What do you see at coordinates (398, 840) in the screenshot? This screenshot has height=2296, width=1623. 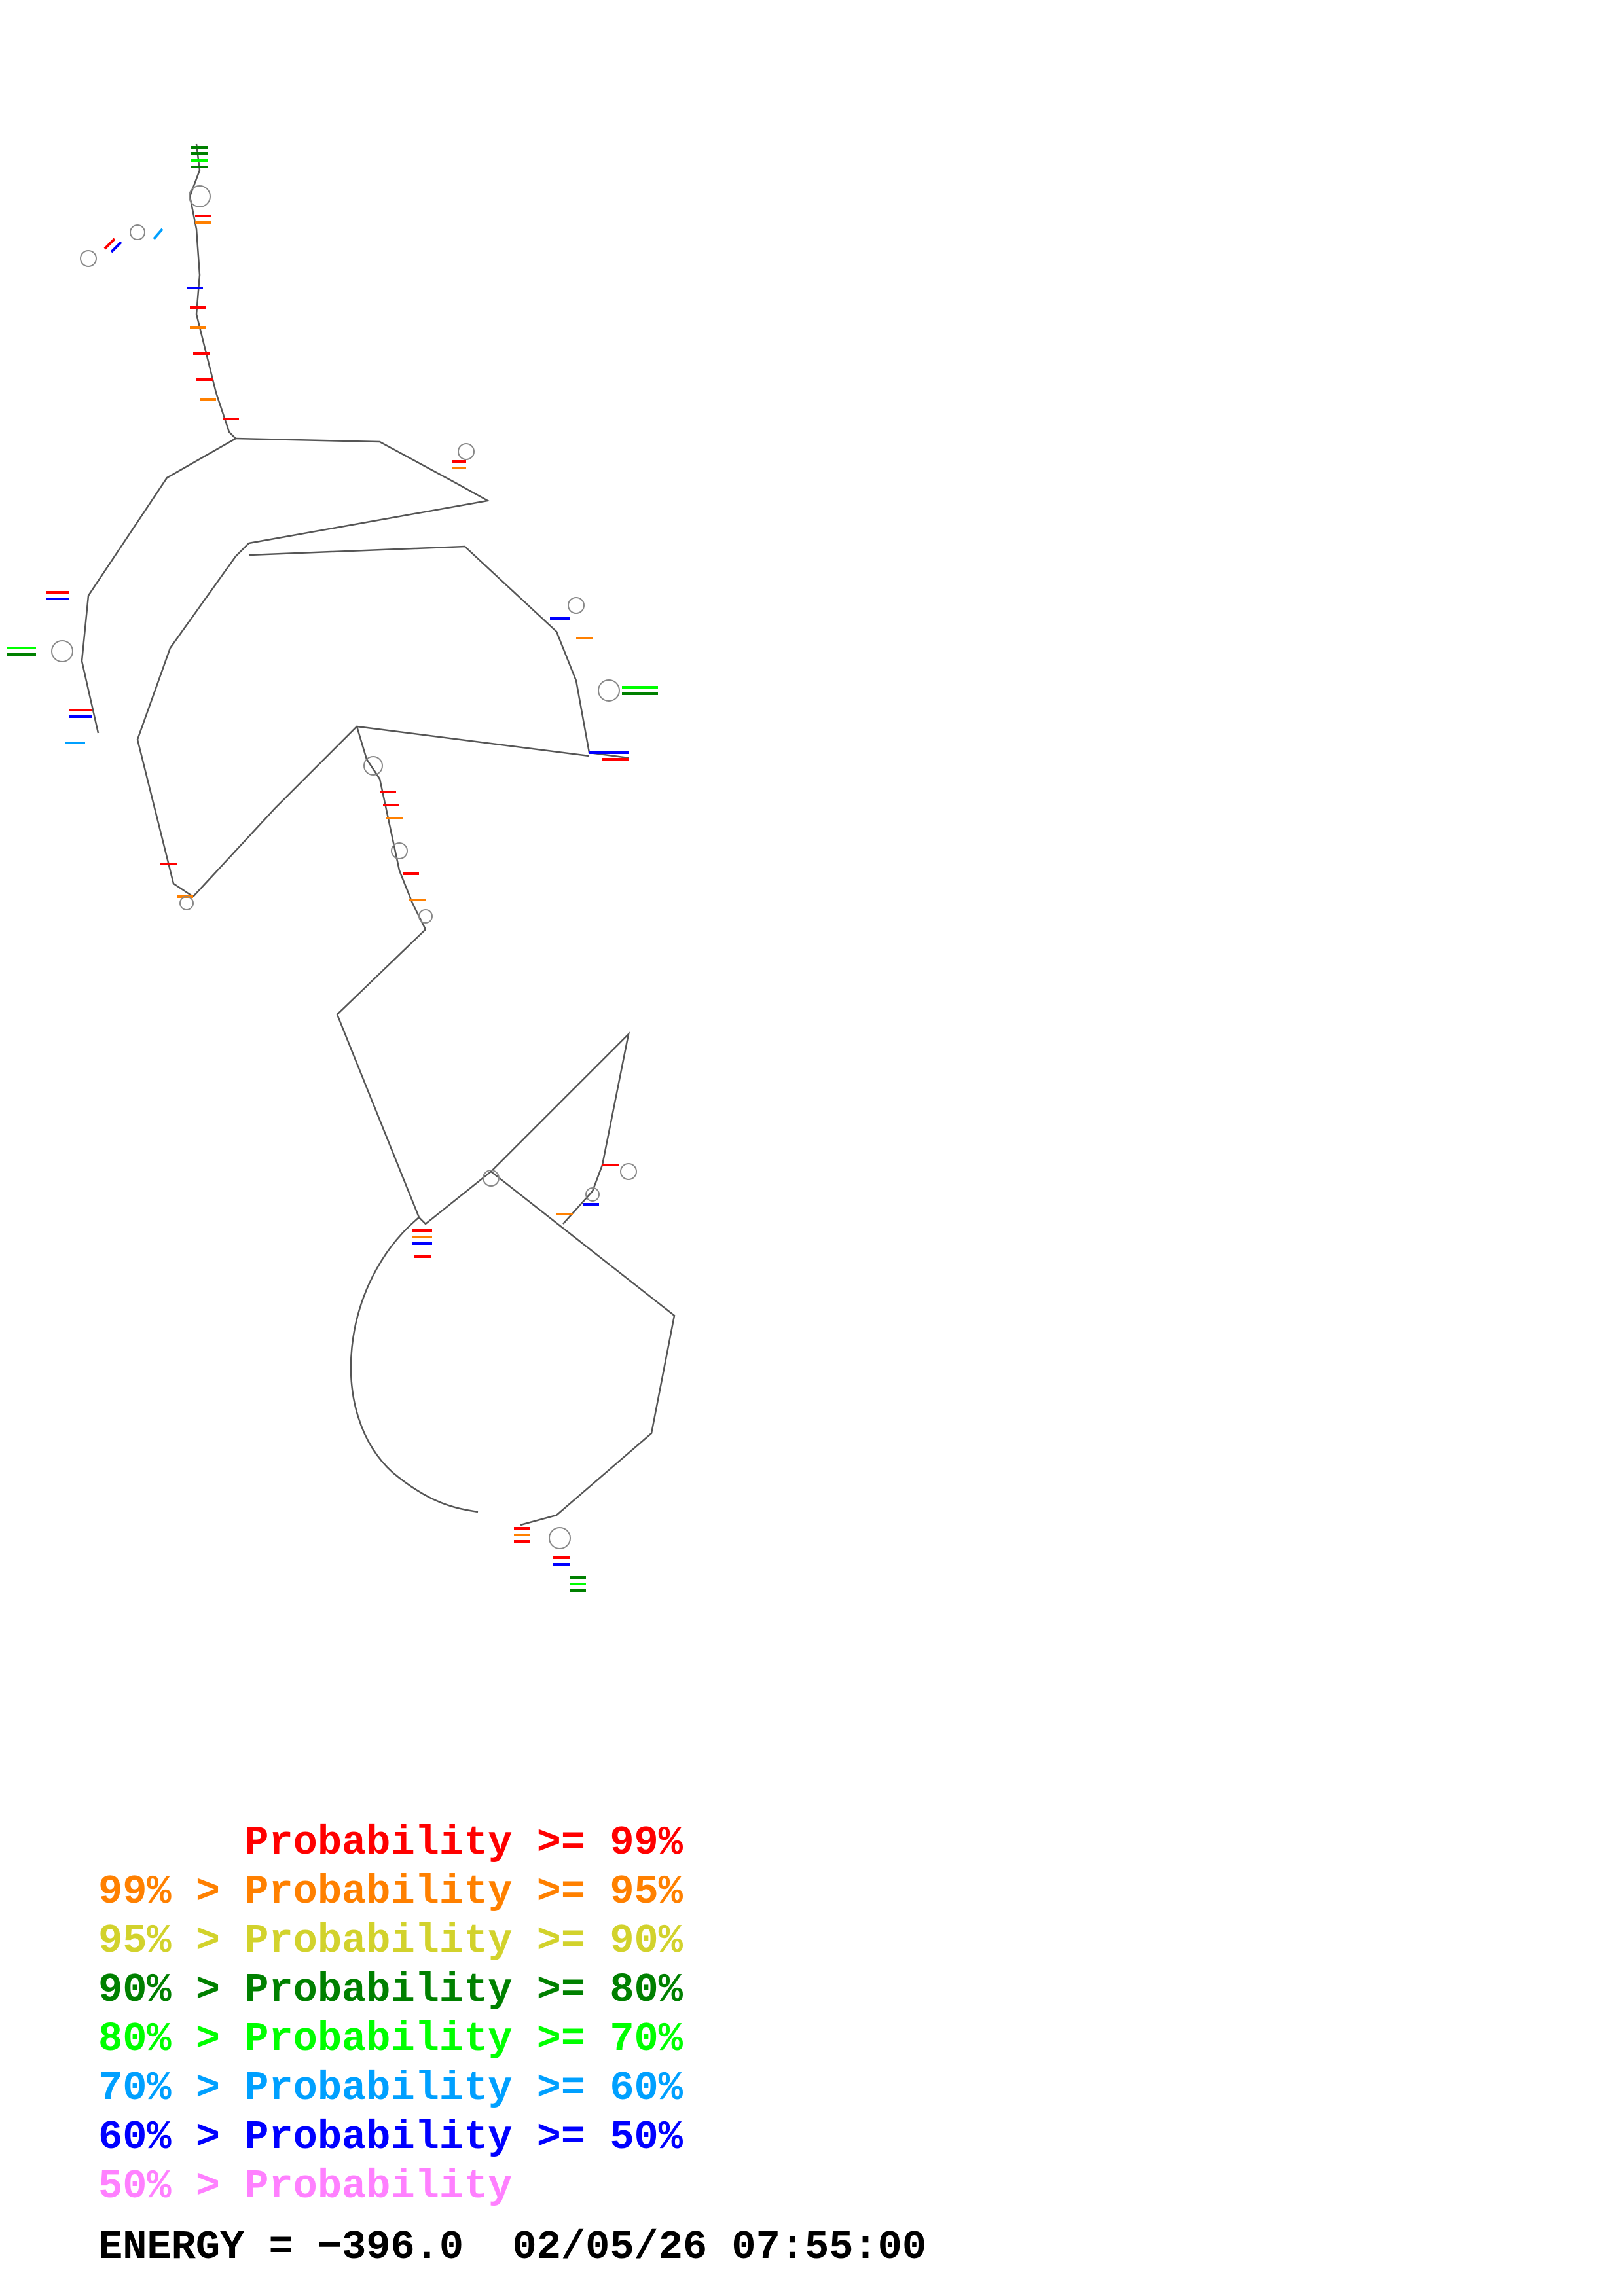 I see `helix-central-stem` at bounding box center [398, 840].